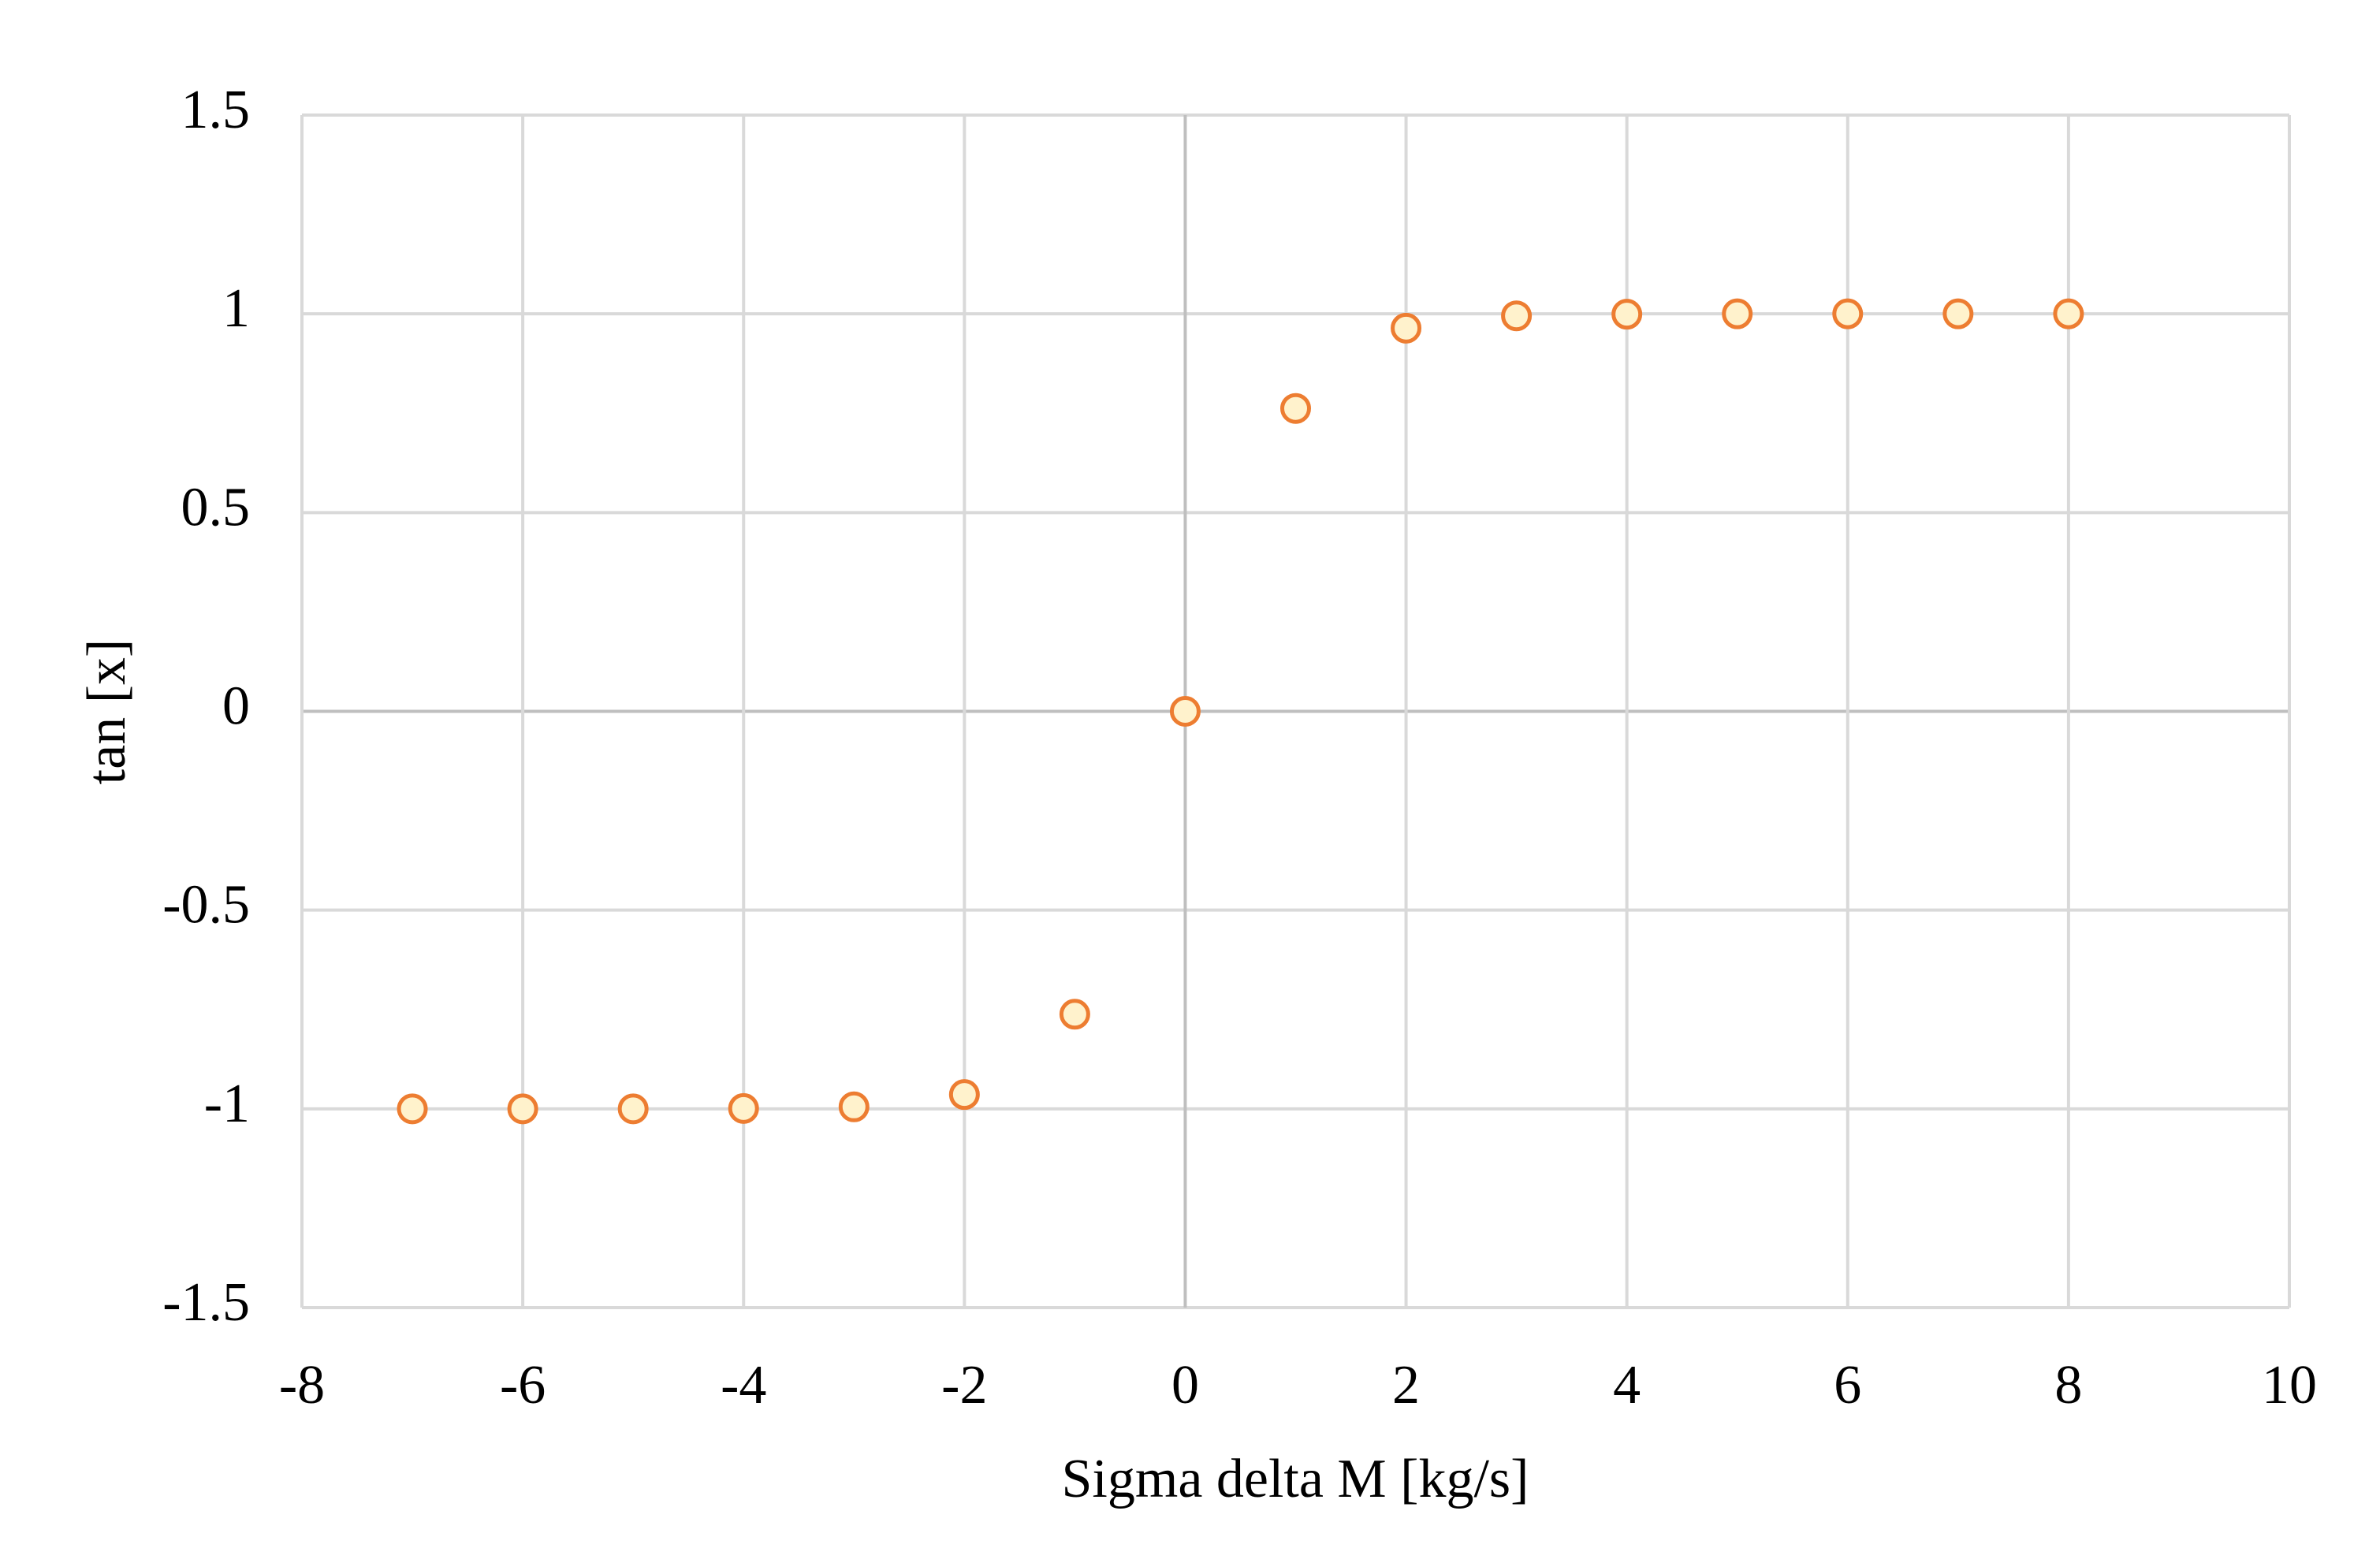 The width and height of the screenshot is (2380, 1548). I want to click on x-tick-label: 8, so click(2068, 1385).